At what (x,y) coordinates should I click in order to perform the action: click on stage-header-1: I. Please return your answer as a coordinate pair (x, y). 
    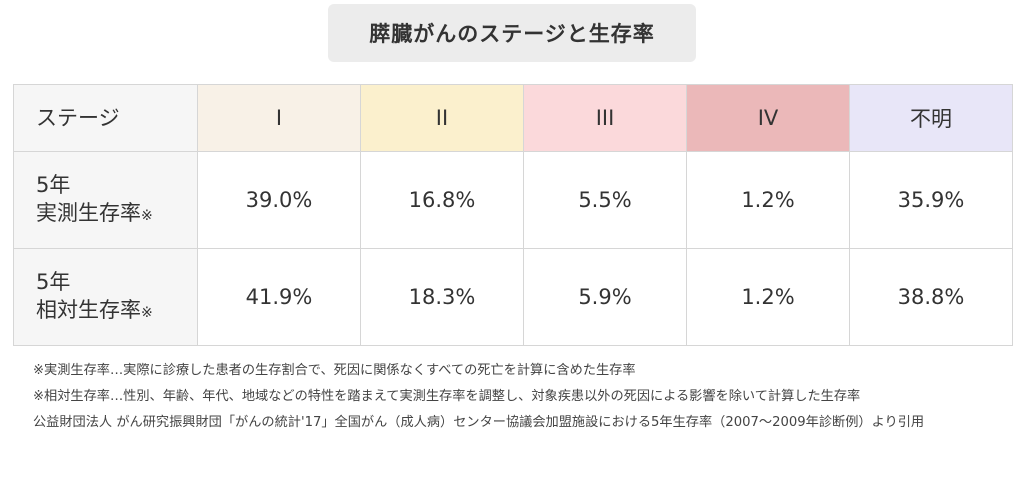
    Looking at the image, I should click on (279, 118).